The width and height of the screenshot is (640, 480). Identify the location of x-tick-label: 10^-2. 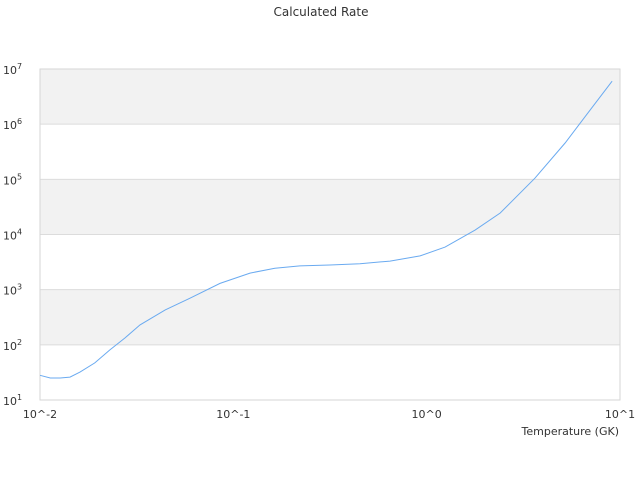
(40, 414).